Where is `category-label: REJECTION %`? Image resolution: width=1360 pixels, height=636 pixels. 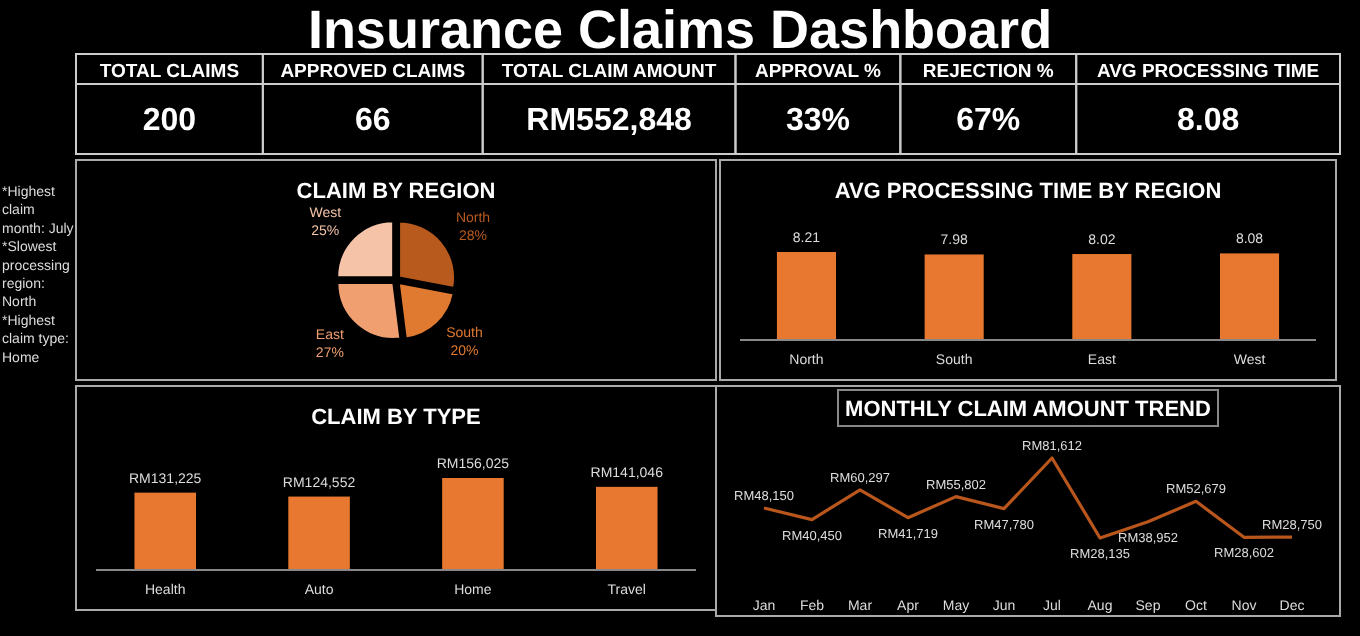
category-label: REJECTION % is located at coordinates (988, 72).